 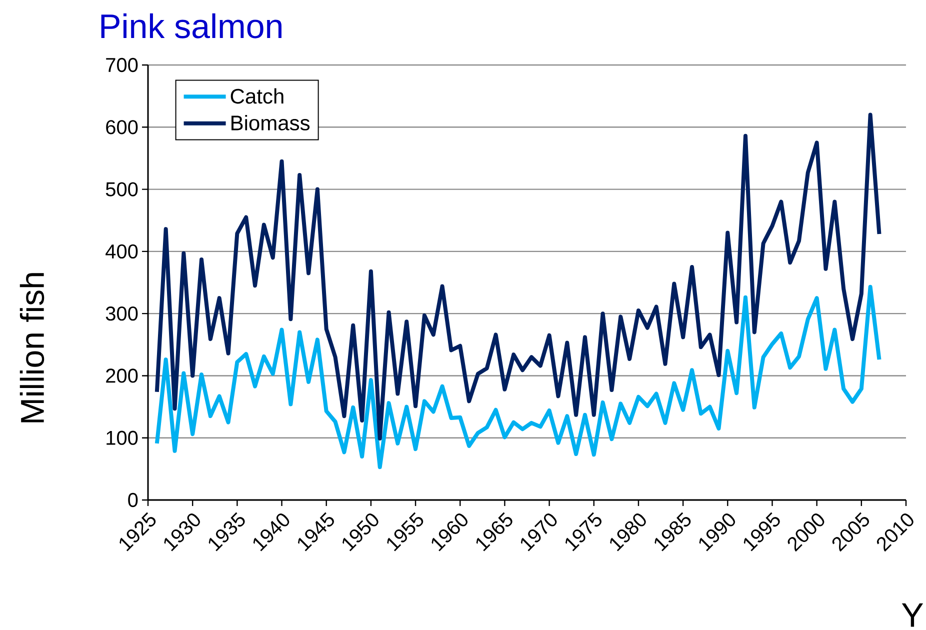 What do you see at coordinates (271, 122) in the screenshot?
I see `legend-label: Biomass` at bounding box center [271, 122].